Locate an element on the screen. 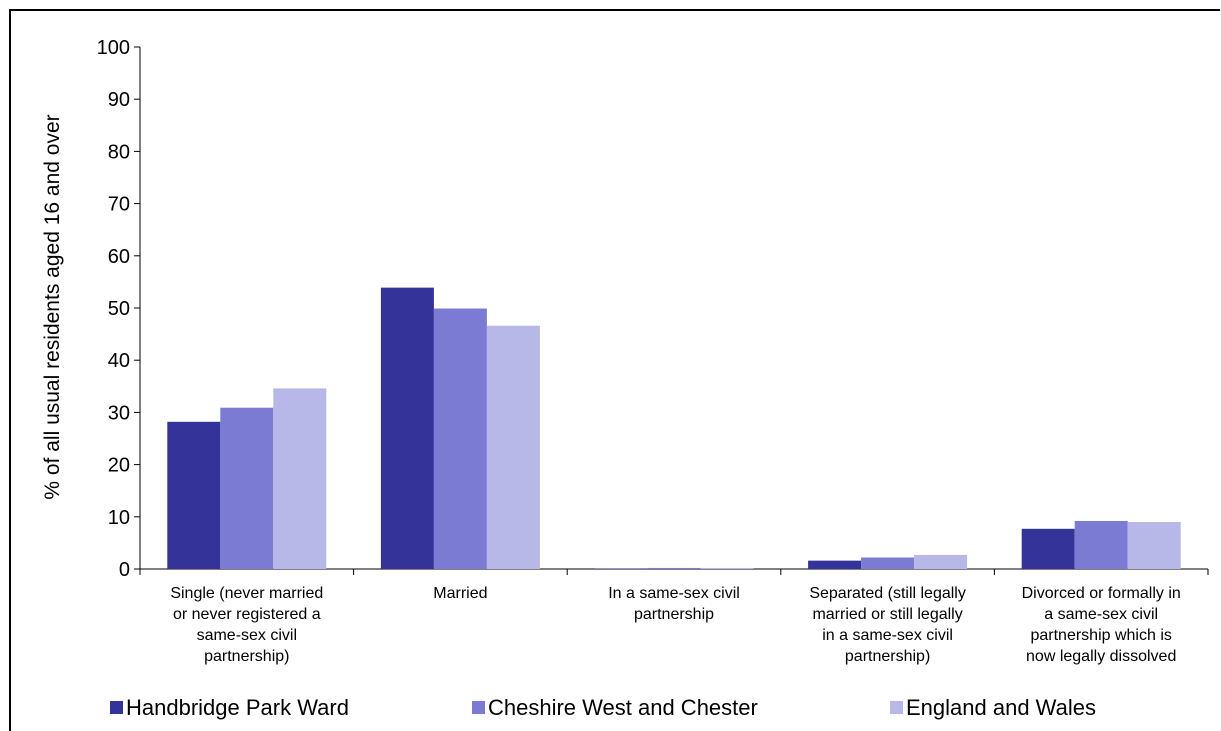 Image resolution: width=1221 pixels, height=731 pixels. category-label-line: or never registered a is located at coordinates (247, 614).